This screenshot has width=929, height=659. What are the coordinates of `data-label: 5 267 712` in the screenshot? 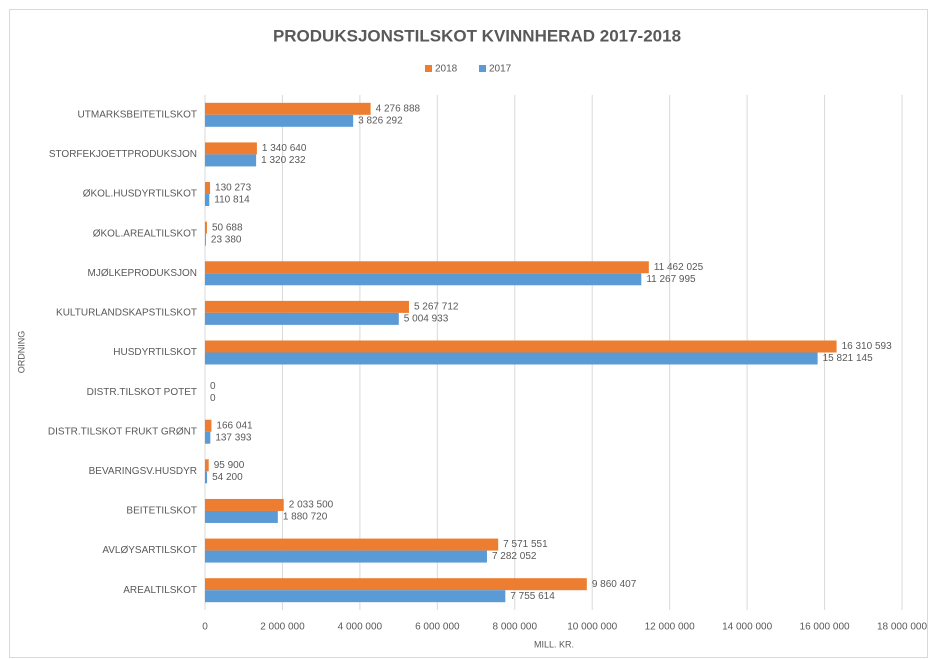 It's located at (436, 307).